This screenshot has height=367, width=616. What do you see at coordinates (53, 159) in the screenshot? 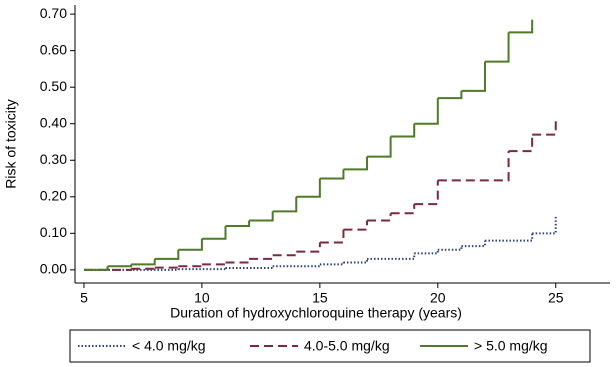
I see `y-tick-label: 0.30` at bounding box center [53, 159].